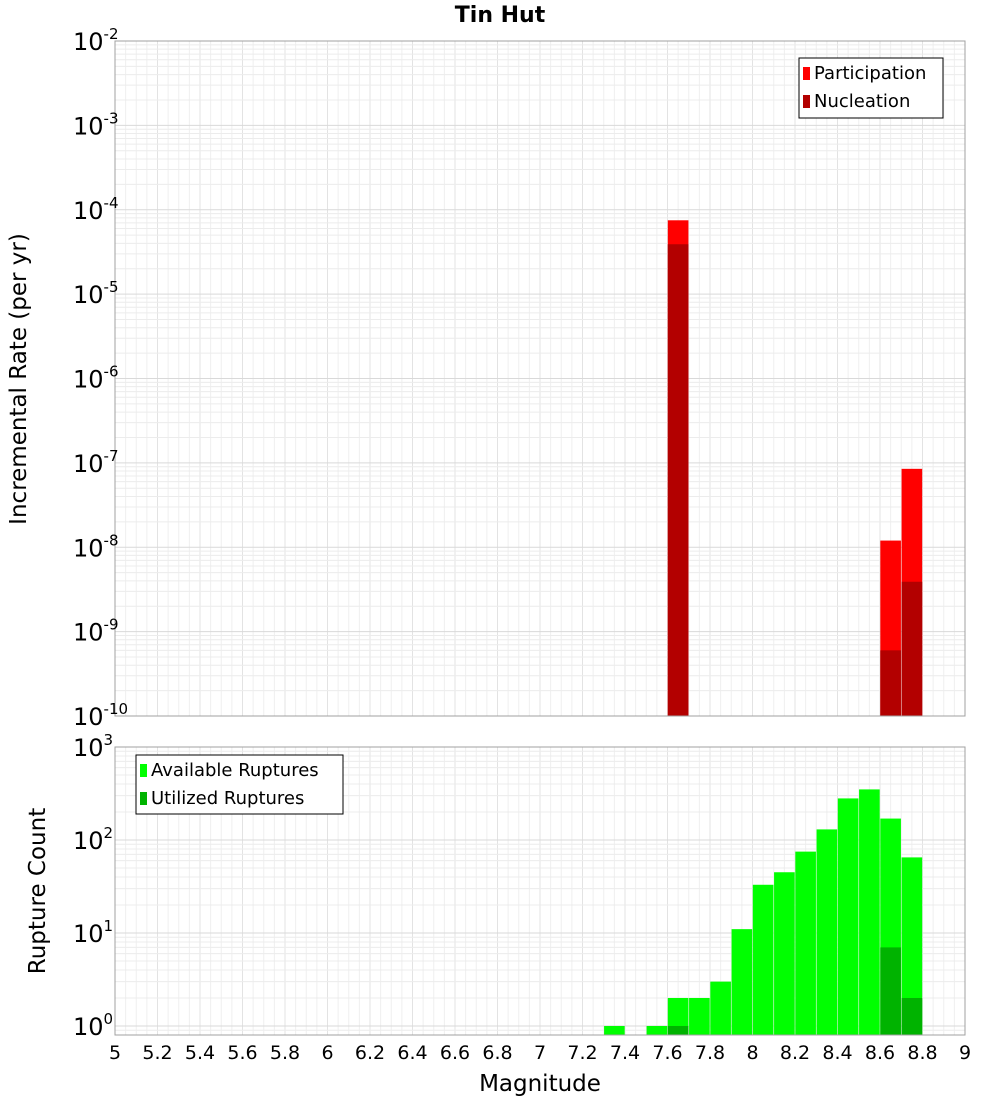 This screenshot has height=1100, width=1000. What do you see at coordinates (795, 1053) in the screenshot?
I see `x-tick-label: 8.2` at bounding box center [795, 1053].